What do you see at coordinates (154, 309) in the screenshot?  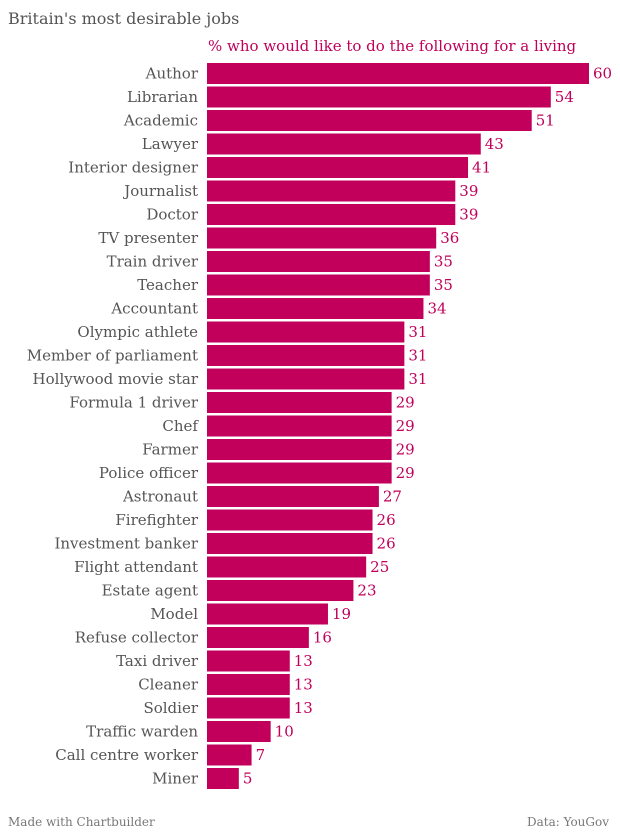 I see `category-label: Accountant` at bounding box center [154, 309].